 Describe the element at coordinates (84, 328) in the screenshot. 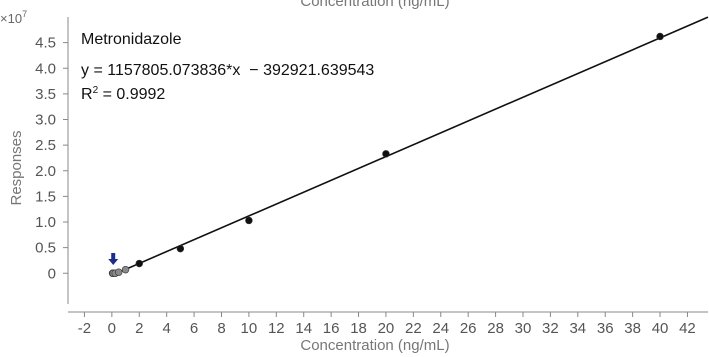

I see `x-tick-label: -2` at that location.